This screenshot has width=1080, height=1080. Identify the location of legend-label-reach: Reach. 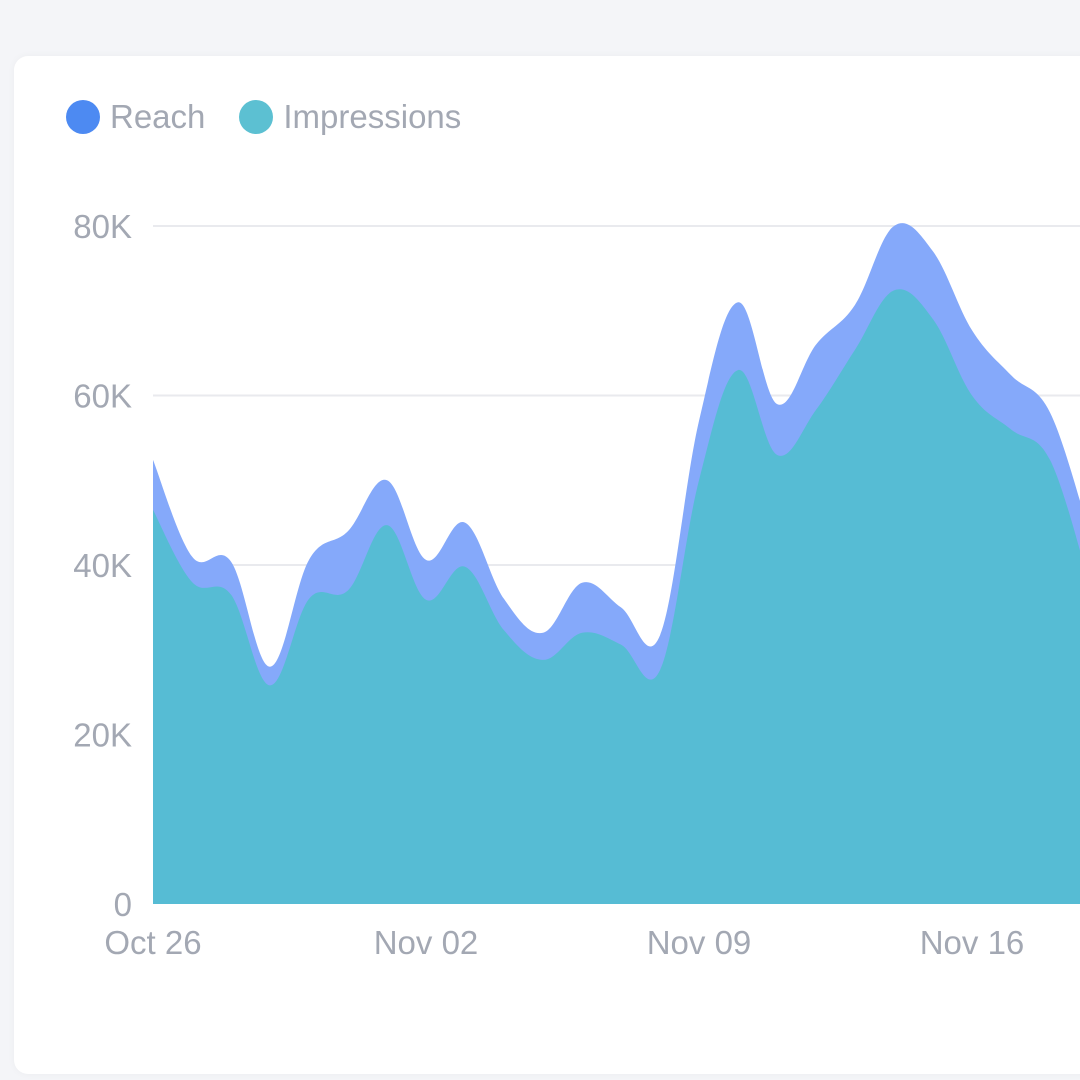
(158, 116).